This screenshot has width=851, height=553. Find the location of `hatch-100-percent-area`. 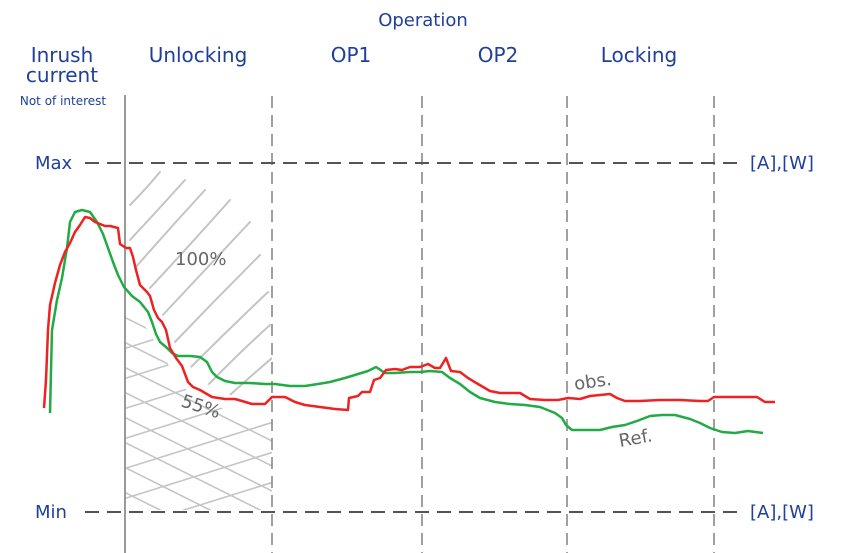

hatch-100-percent-area is located at coordinates (200, 283).